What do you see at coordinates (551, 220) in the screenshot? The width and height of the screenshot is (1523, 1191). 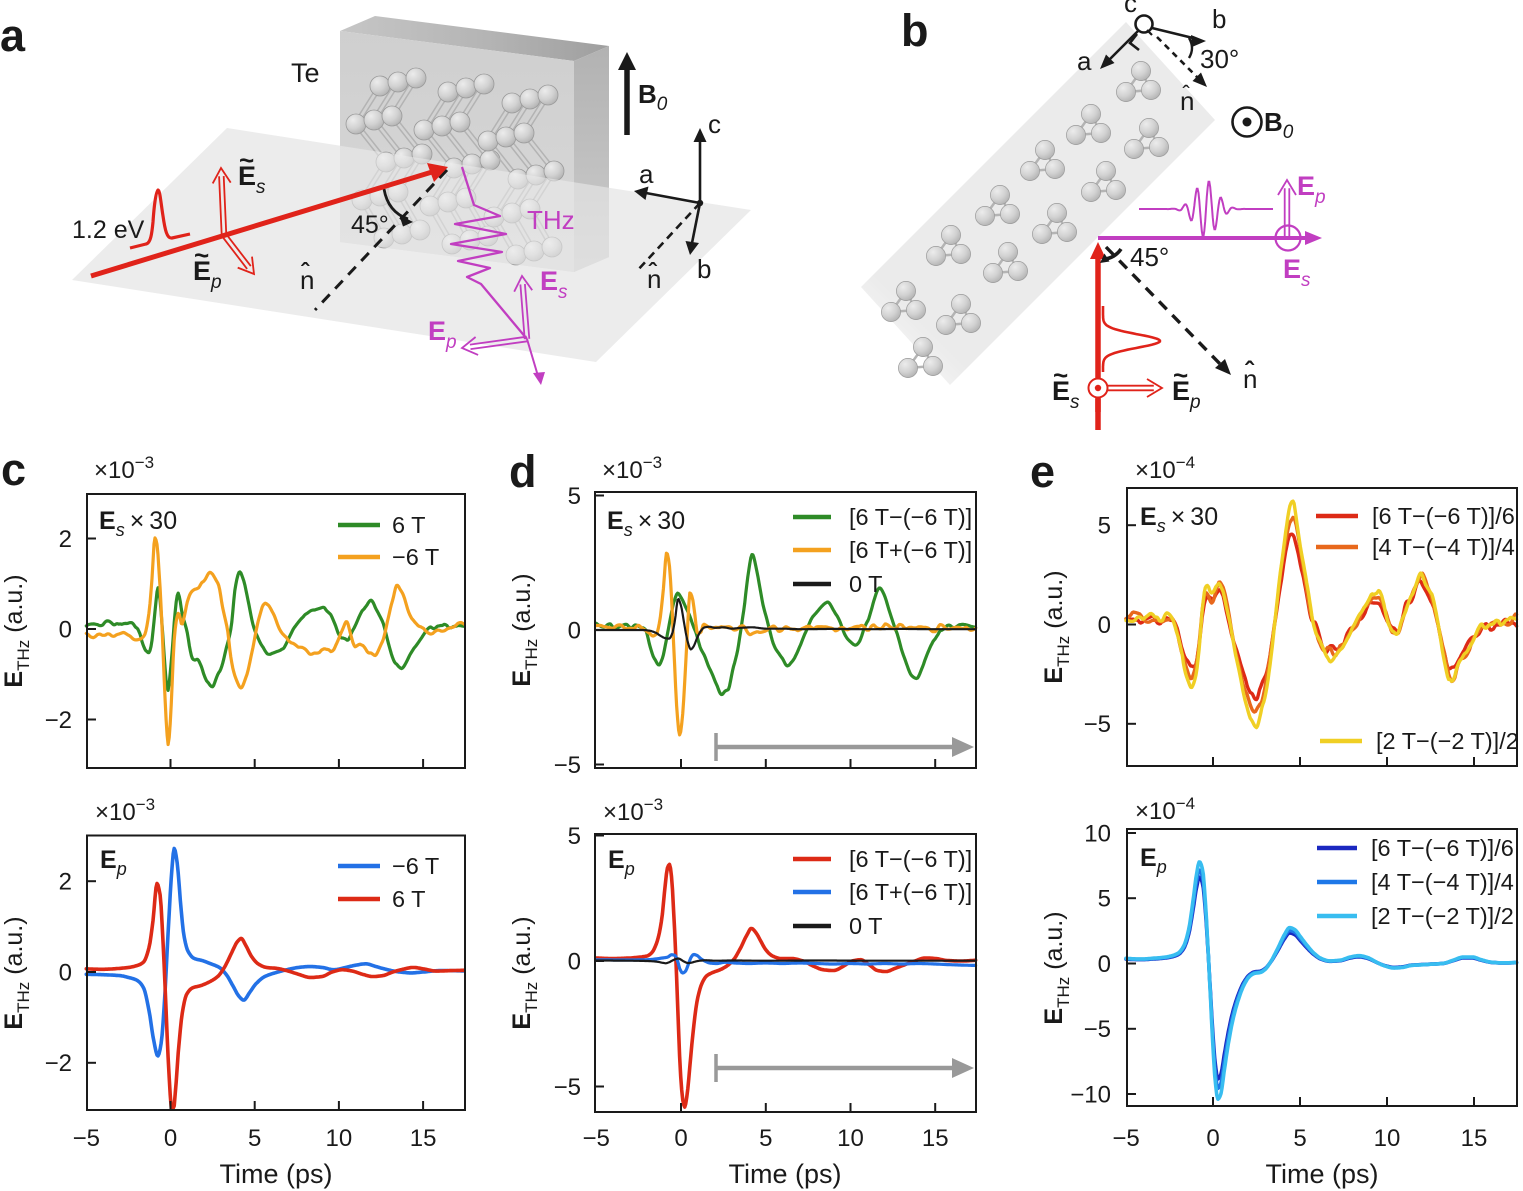 I see `svg-text: THz` at bounding box center [551, 220].